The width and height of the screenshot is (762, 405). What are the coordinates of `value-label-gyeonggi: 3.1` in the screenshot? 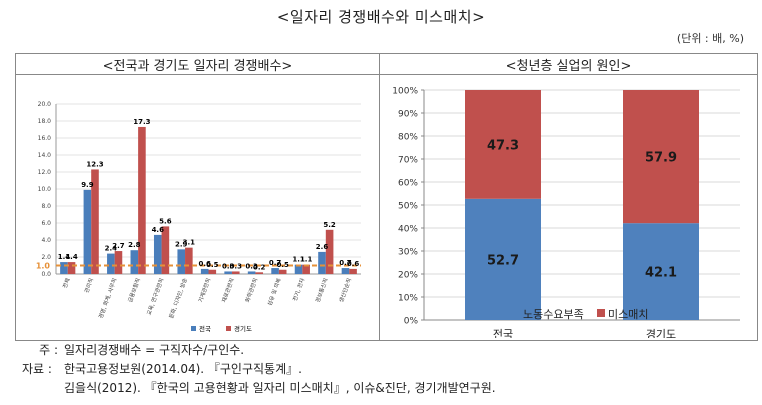 It's located at (189, 243).